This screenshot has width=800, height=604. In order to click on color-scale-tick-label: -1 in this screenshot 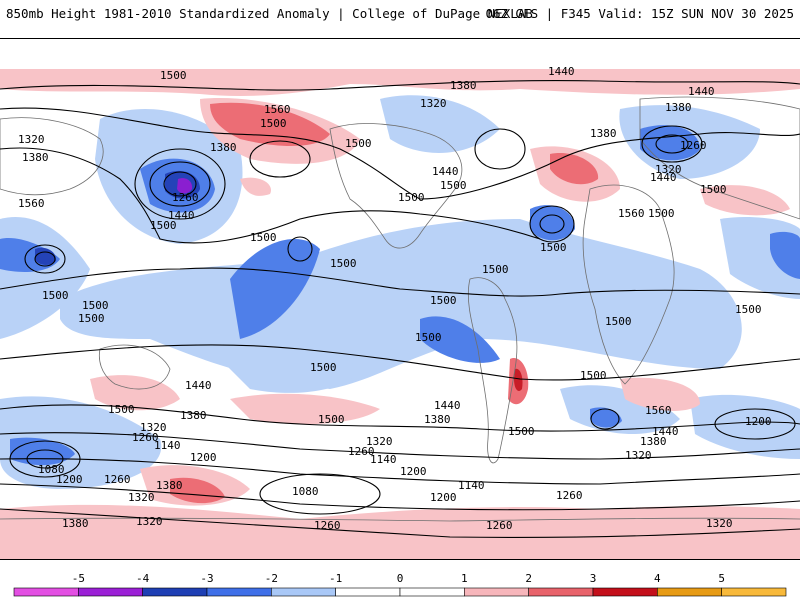, I will do `click(335, 578)`.